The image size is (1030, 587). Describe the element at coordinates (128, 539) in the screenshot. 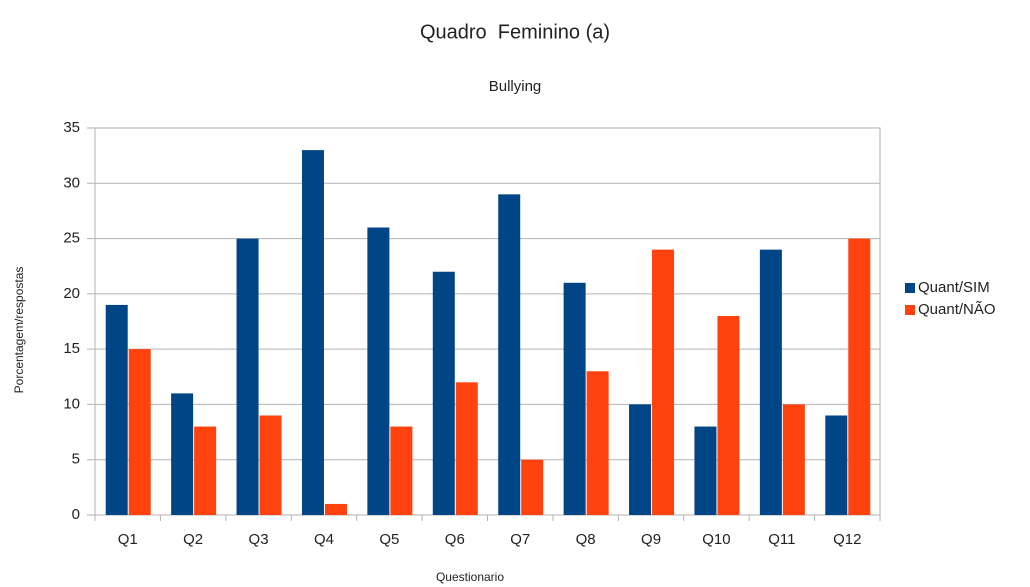

I see `x-tick-label: Q1` at that location.